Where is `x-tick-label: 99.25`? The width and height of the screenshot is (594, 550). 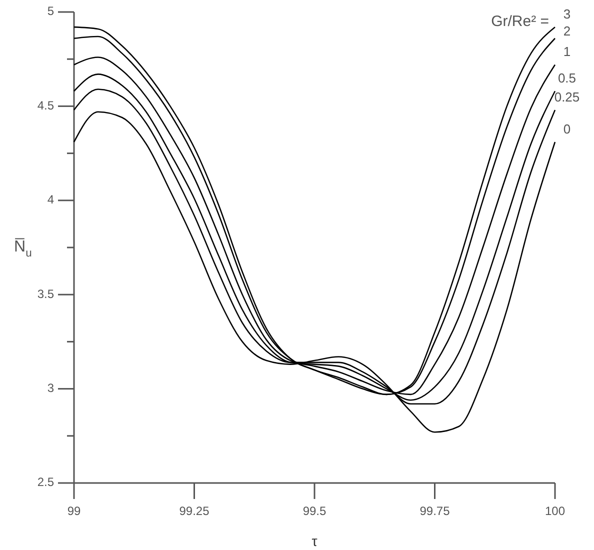 x-tick-label: 99.25 is located at coordinates (194, 511).